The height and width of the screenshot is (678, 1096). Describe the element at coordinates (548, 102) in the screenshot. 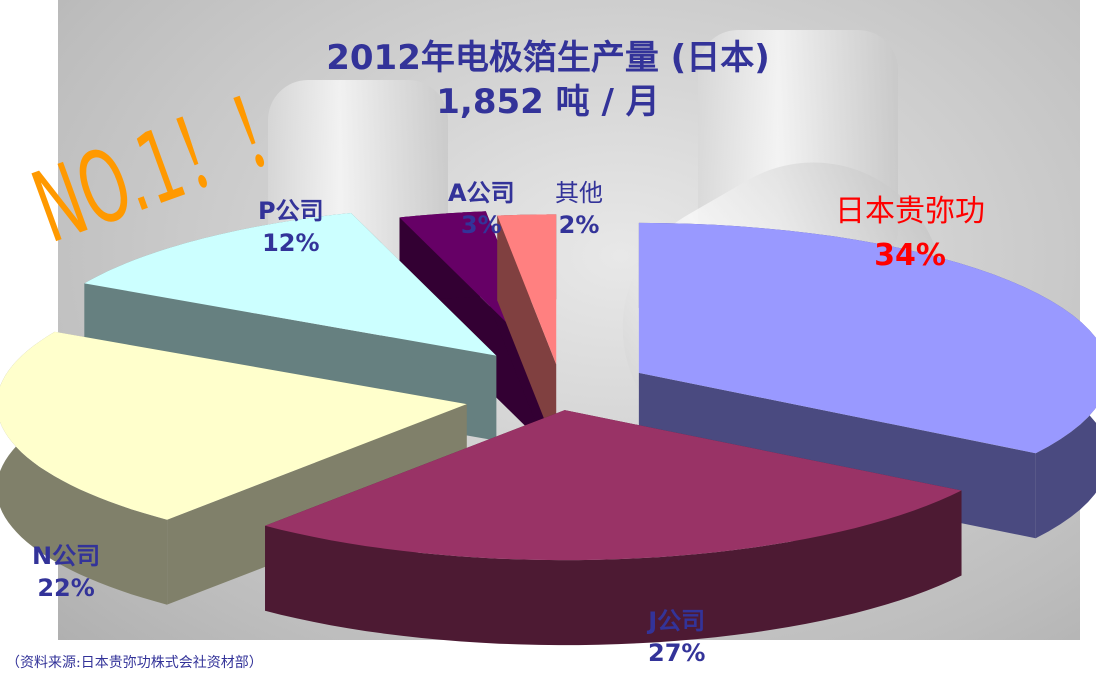

I see `chart-subtitle: 1,852 吨 / 月` at that location.